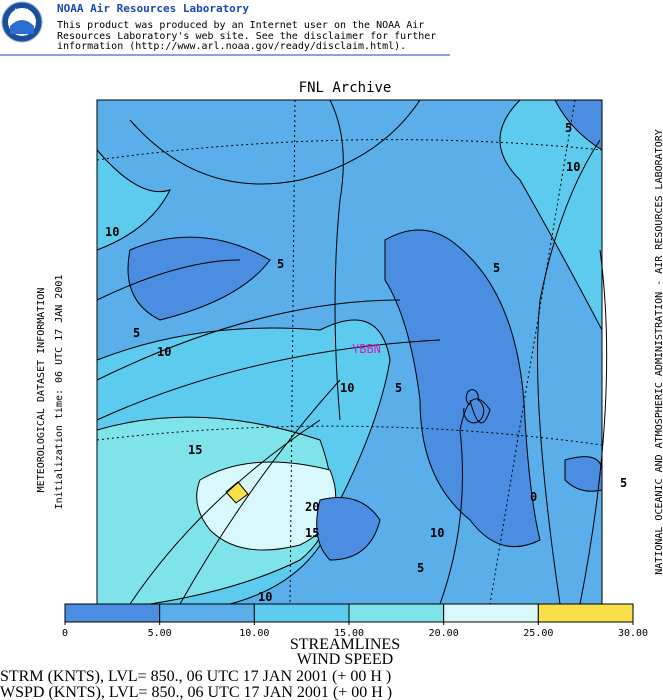 This screenshot has height=700, width=663. I want to click on colorbar-label: 5.00, so click(160, 633).